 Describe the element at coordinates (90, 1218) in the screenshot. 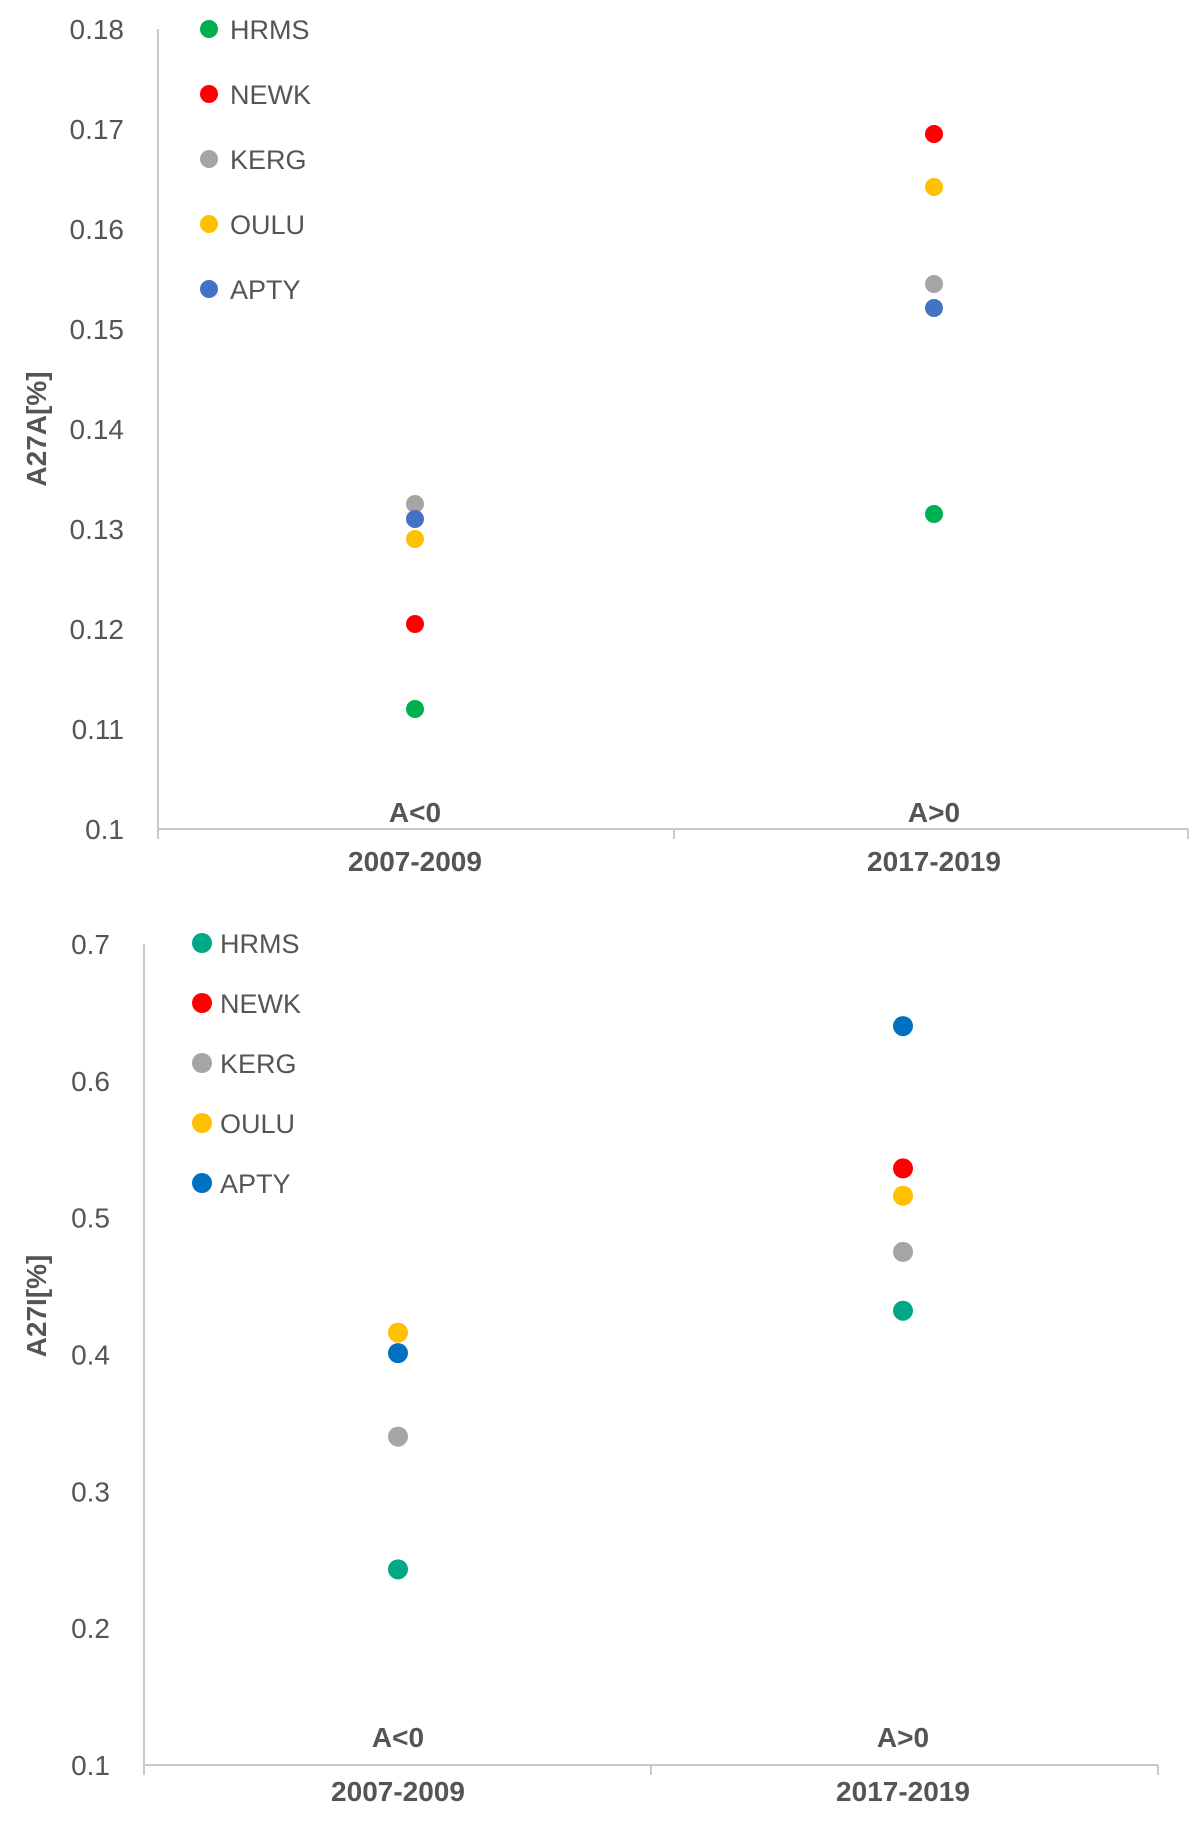

I see `y-tick-label: 0.5` at that location.